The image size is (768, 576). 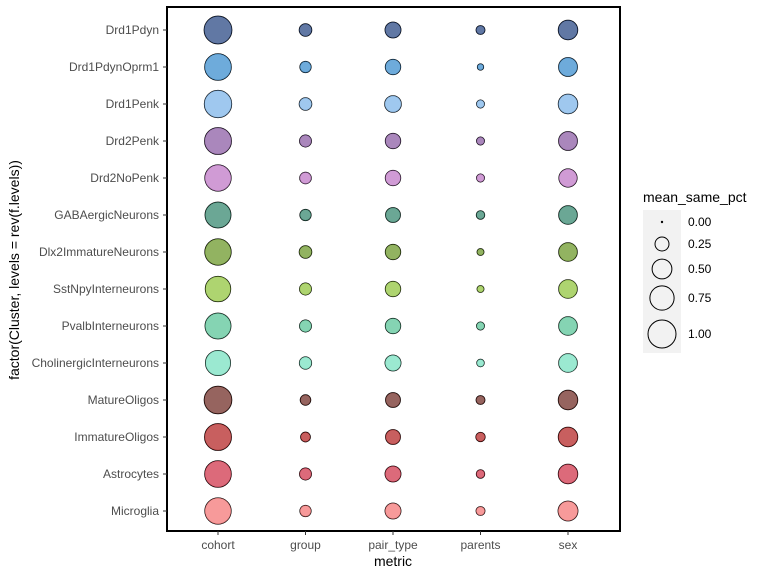 I want to click on legend-label: 0.25, so click(x=700, y=244).